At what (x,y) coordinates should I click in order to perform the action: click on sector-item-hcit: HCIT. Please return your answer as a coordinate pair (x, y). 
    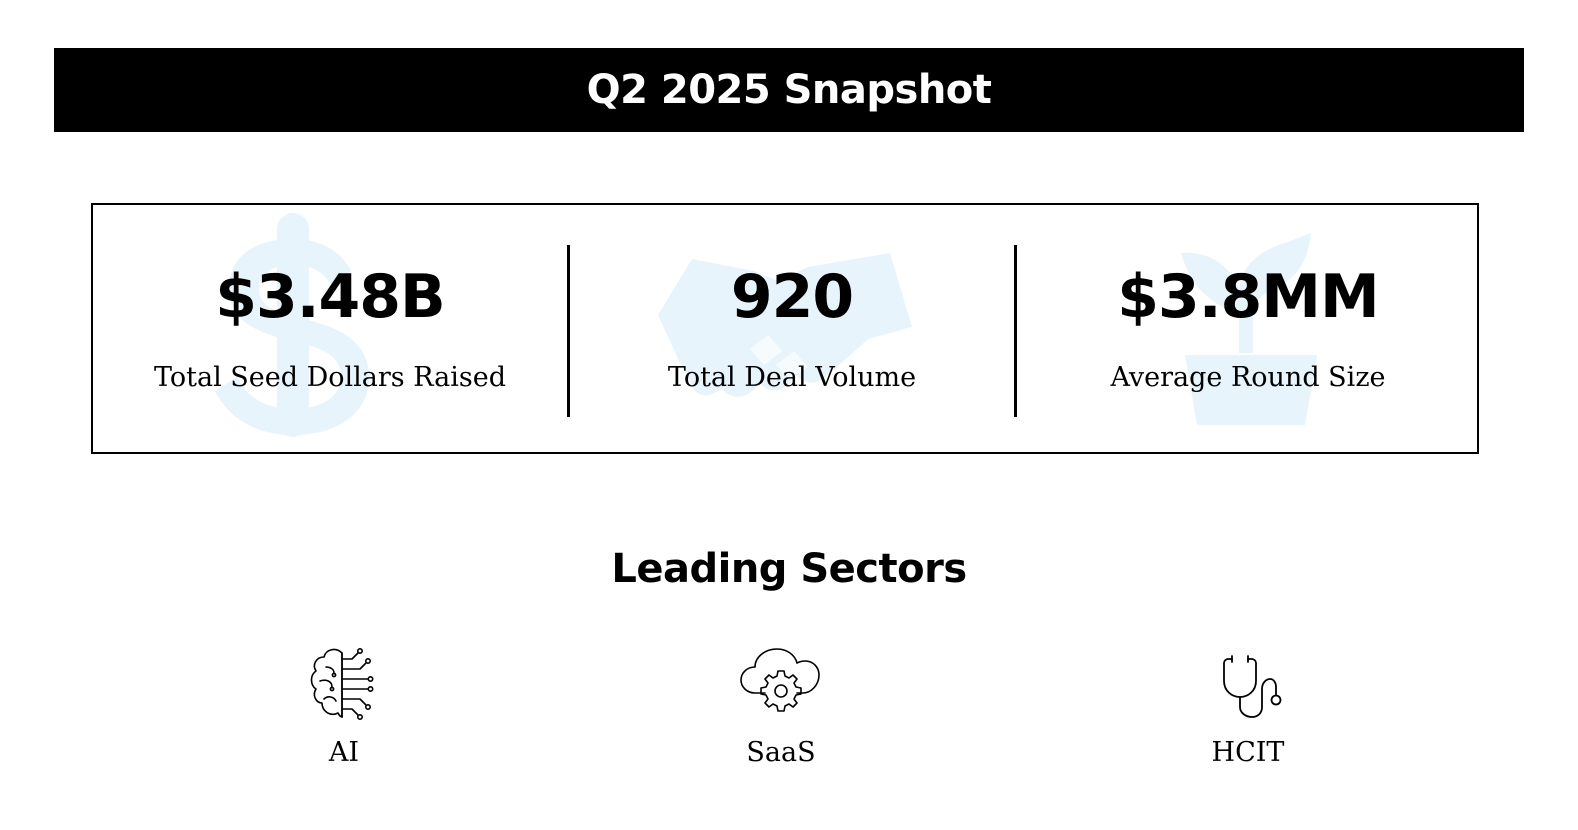
    Looking at the image, I should click on (1248, 707).